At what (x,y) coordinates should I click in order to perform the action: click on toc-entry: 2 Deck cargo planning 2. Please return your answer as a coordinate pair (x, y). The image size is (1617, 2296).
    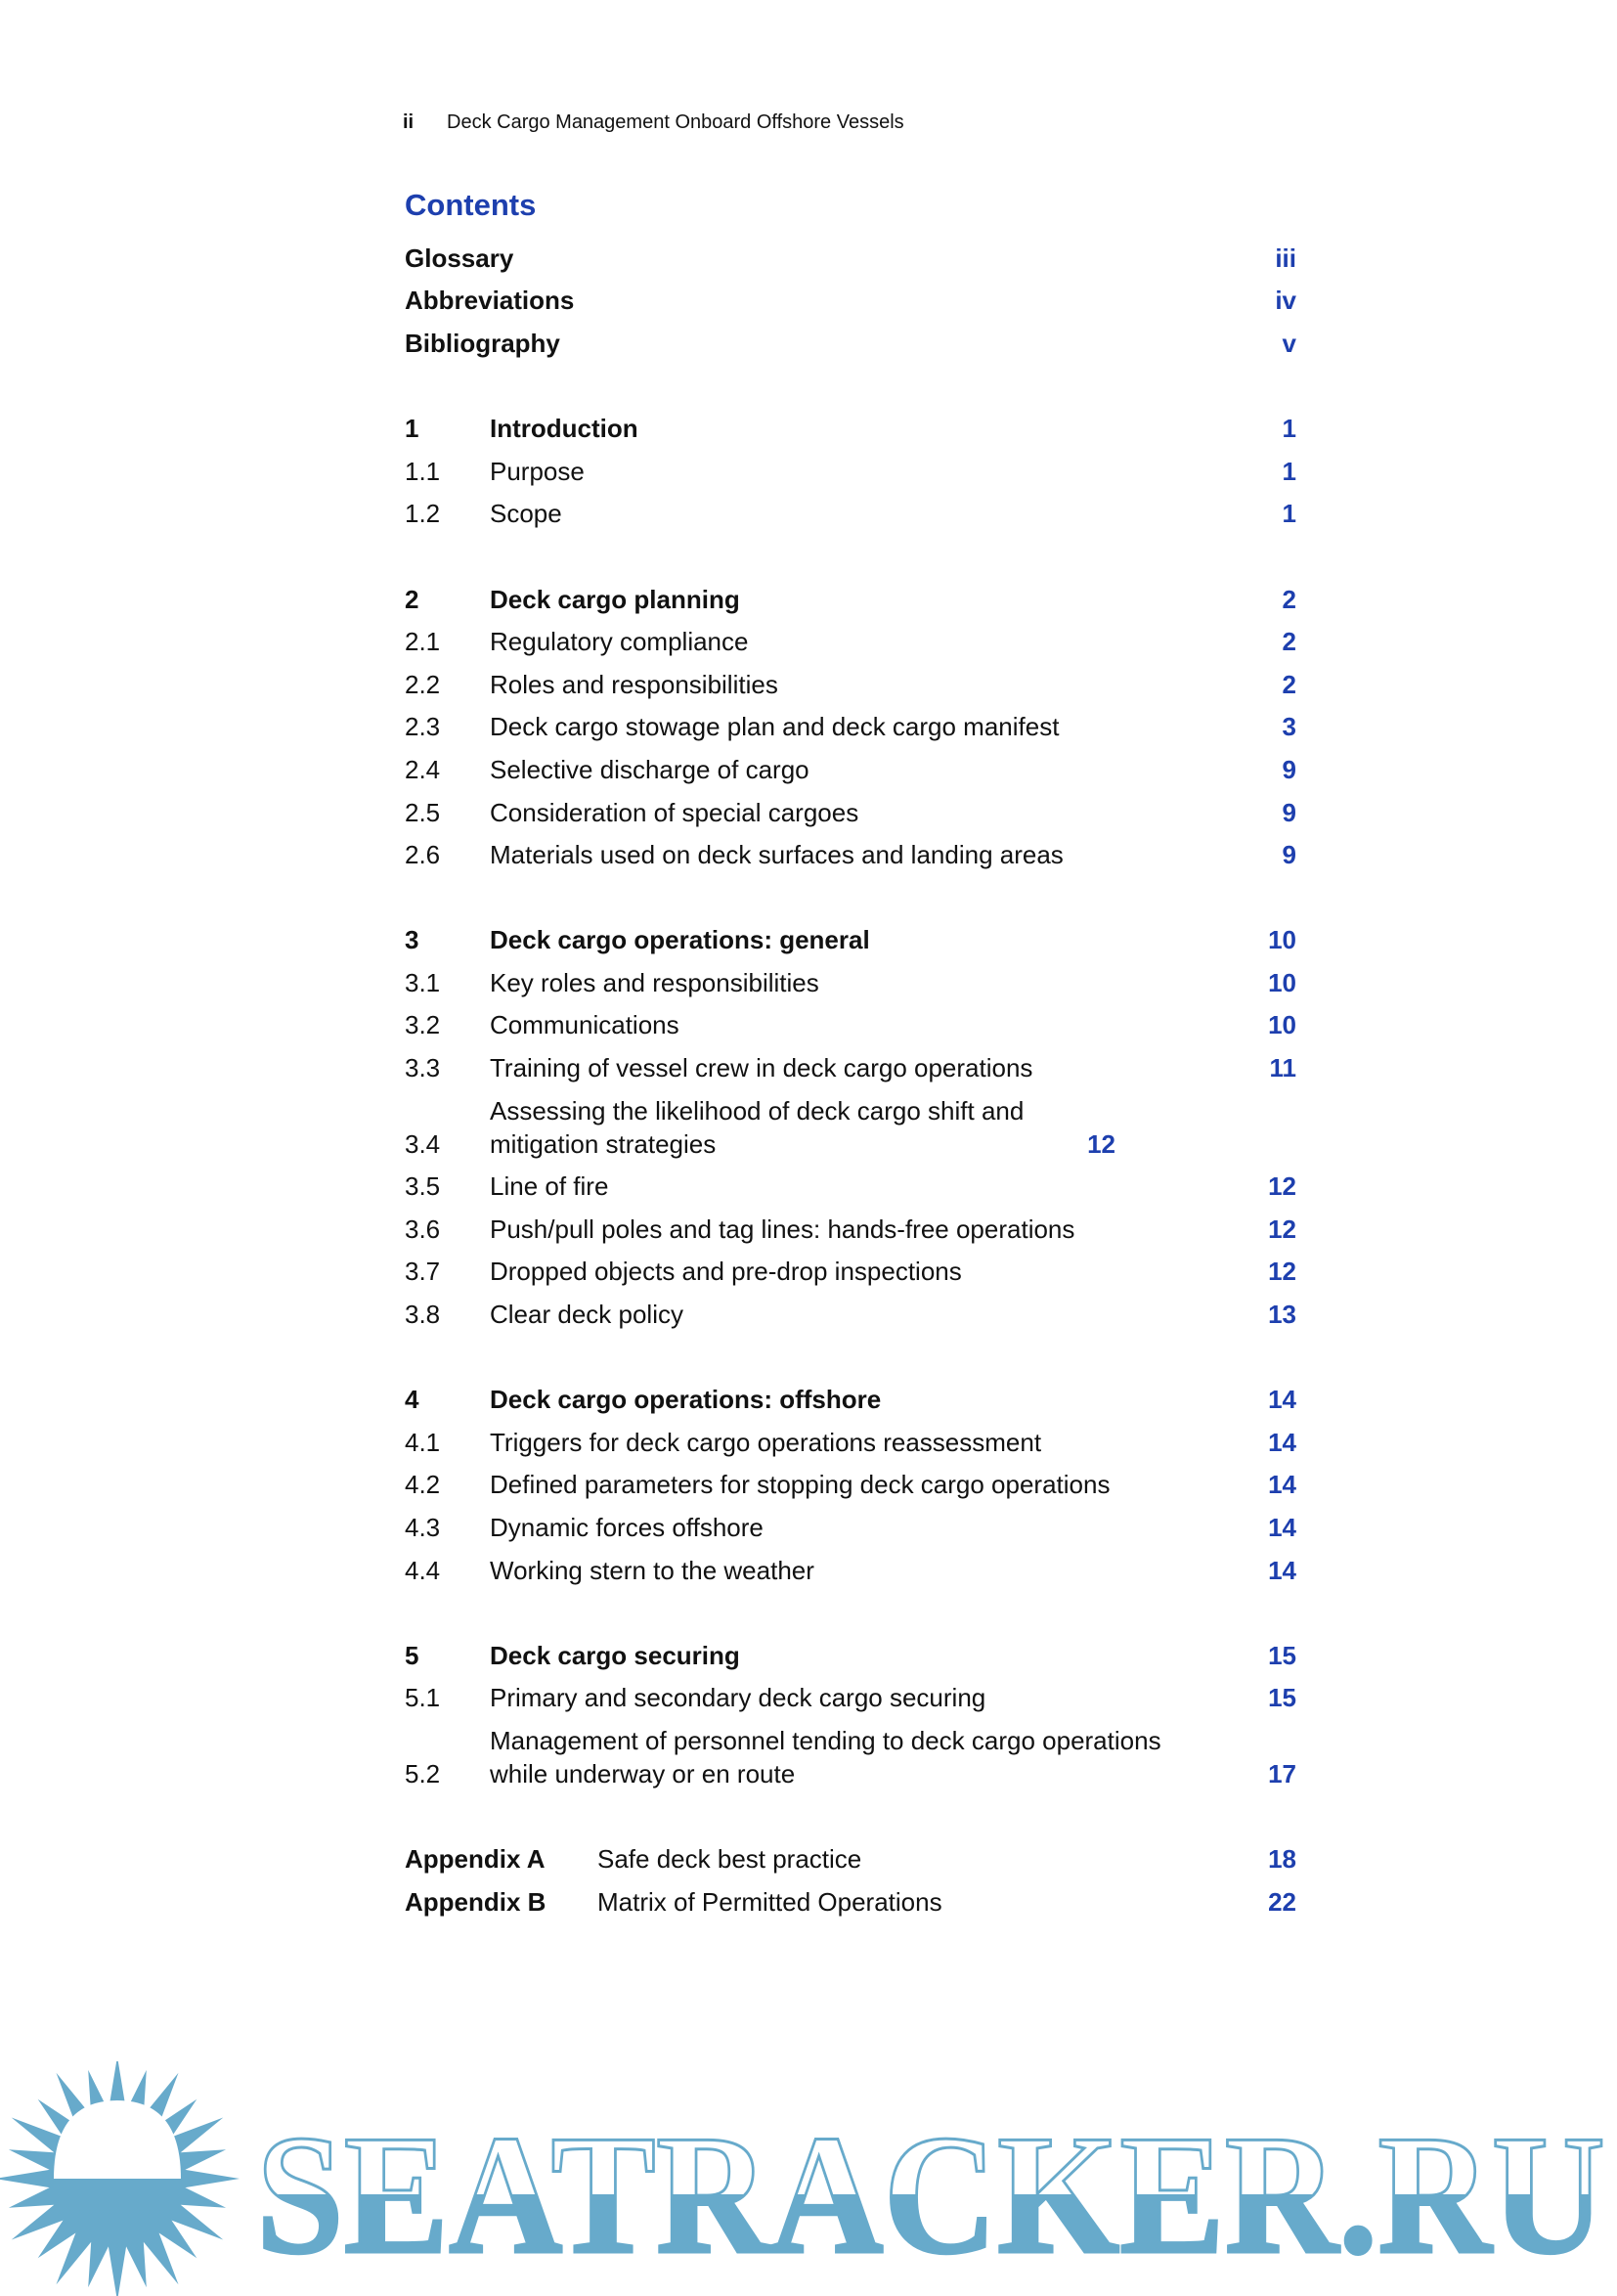
    Looking at the image, I should click on (850, 599).